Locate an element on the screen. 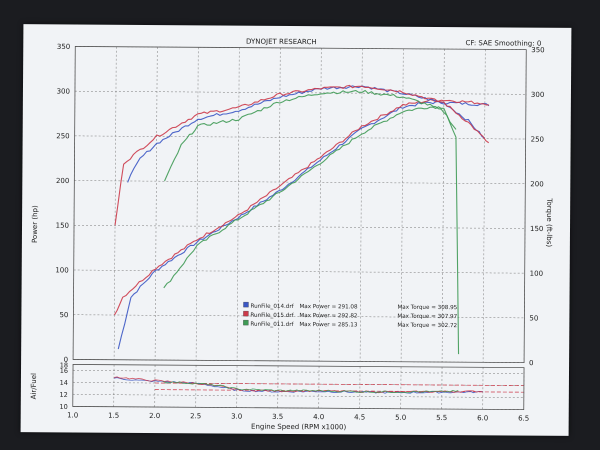  x-tick-label: 2.5 is located at coordinates (195, 416).